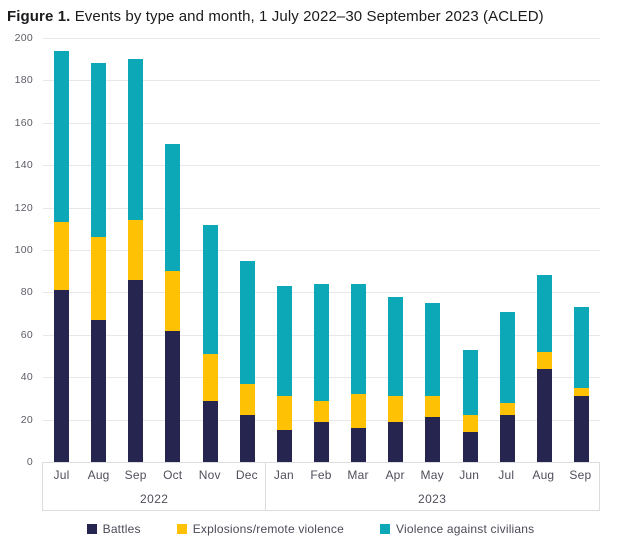 This screenshot has width=621, height=544. I want to click on month-label: Apr, so click(395, 475).